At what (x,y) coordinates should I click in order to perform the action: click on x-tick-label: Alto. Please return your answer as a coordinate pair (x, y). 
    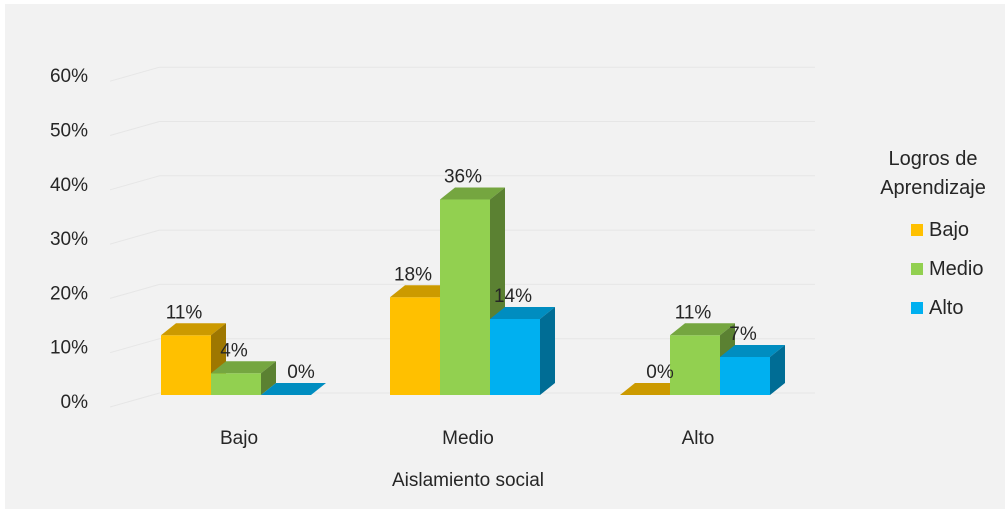
    Looking at the image, I should click on (698, 438).